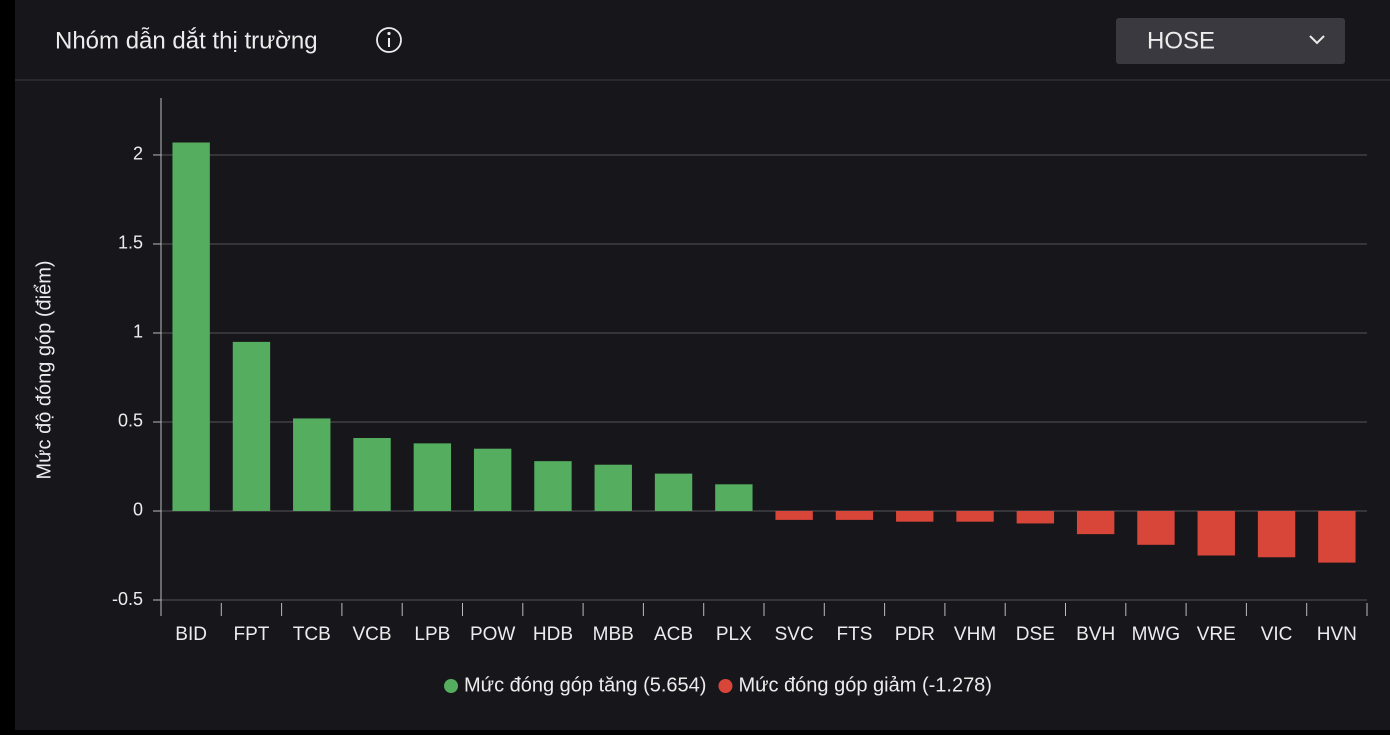  What do you see at coordinates (138, 510) in the screenshot?
I see `y-tick-label: 0` at bounding box center [138, 510].